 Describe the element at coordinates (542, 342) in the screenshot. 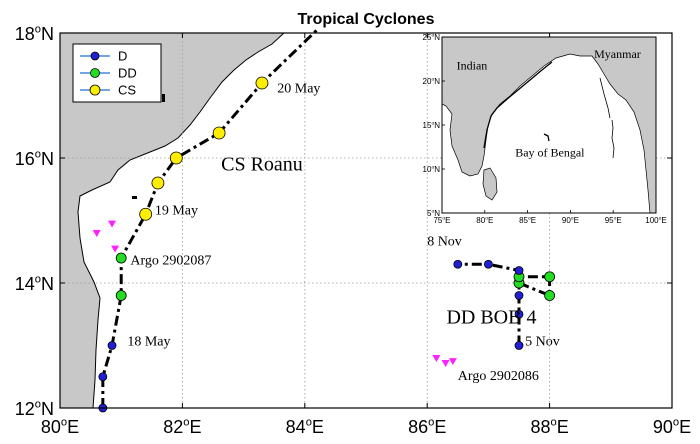

I see `date-label: 5 Nov` at that location.